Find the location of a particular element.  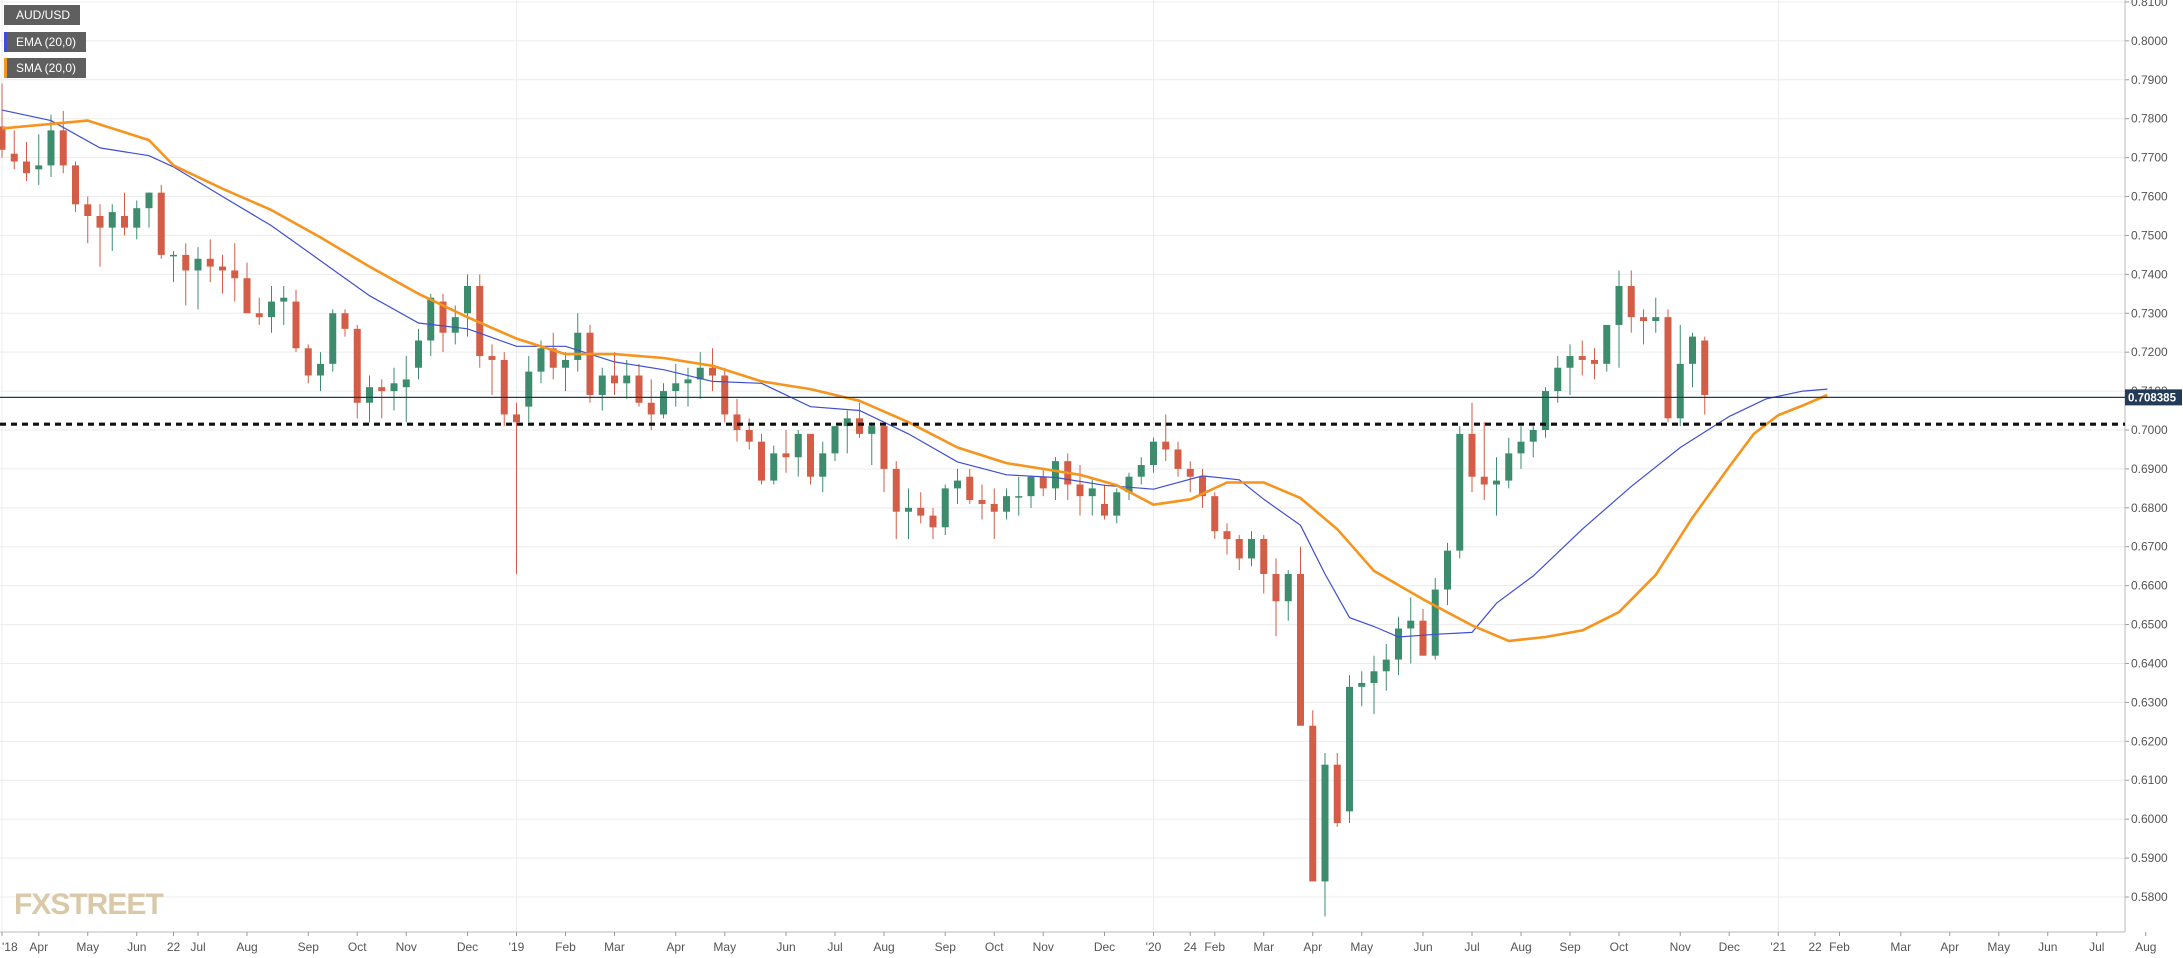

y-tick-label: 0.5800 is located at coordinates (2149, 897).